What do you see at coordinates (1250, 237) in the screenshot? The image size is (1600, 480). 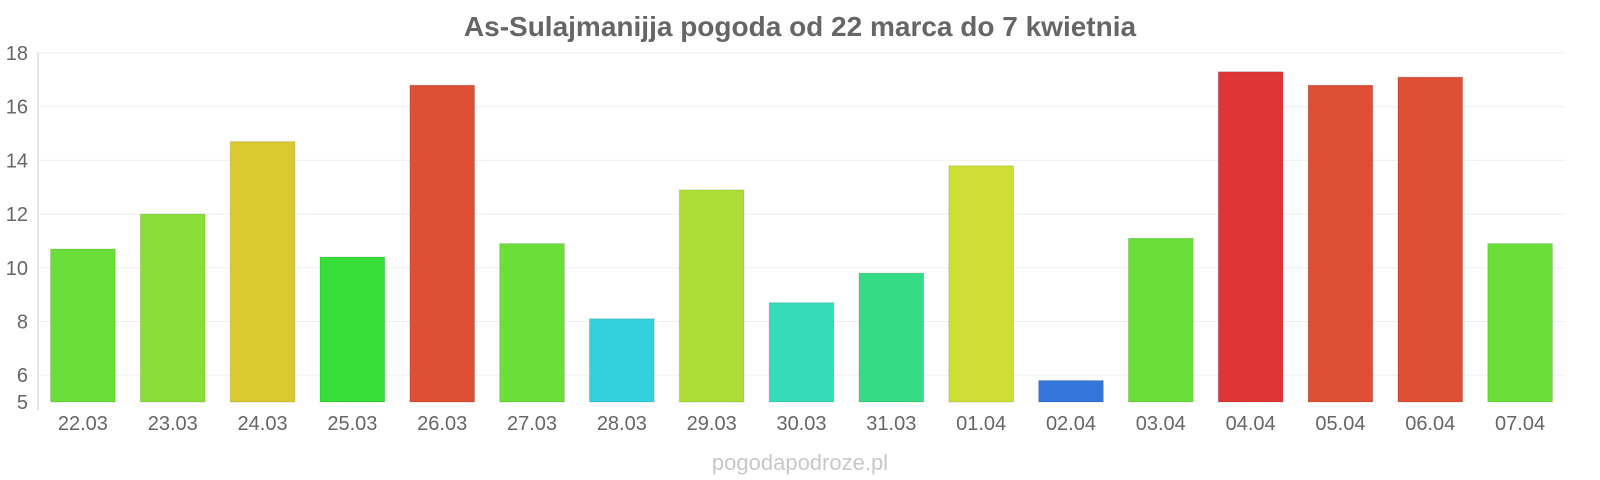 I see `bar-04.04` at bounding box center [1250, 237].